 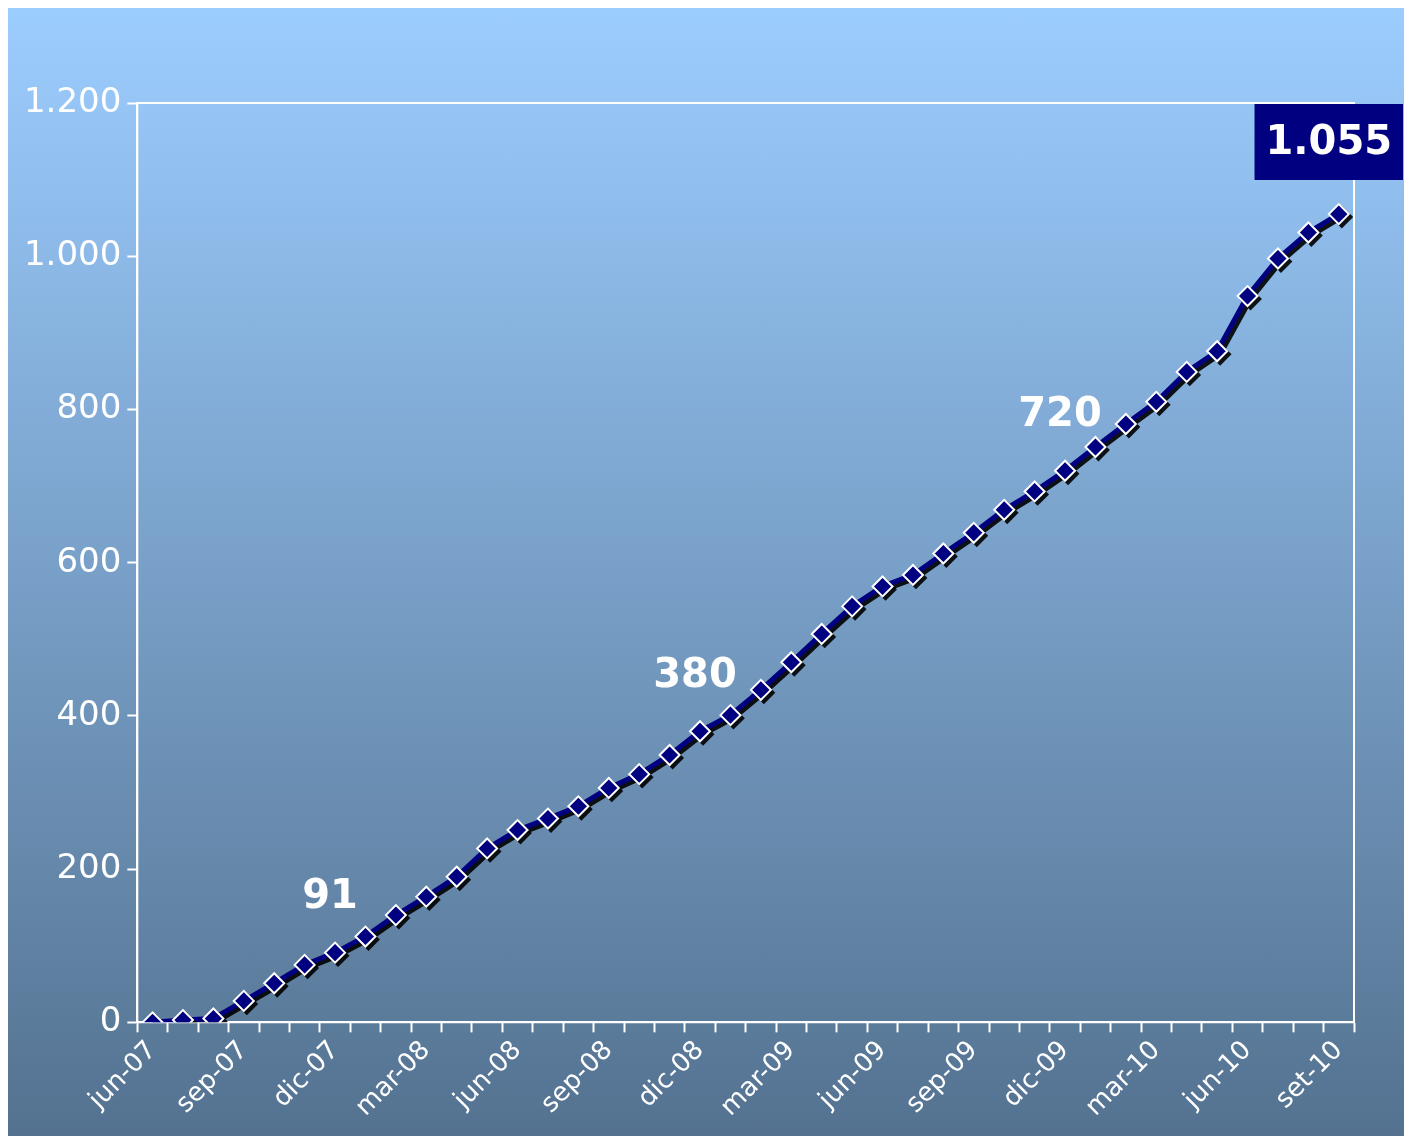 What do you see at coordinates (89, 559) in the screenshot?
I see `y-tick-label: 600` at bounding box center [89, 559].